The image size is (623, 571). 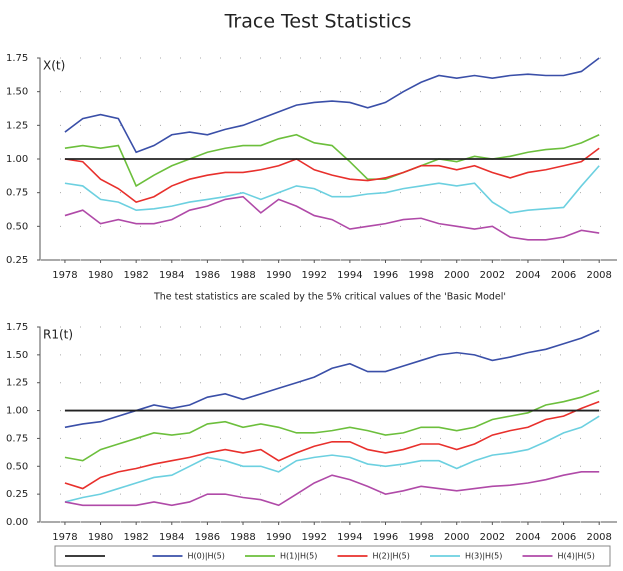 I want to click on panel-label: R1(t), so click(x=58, y=335).